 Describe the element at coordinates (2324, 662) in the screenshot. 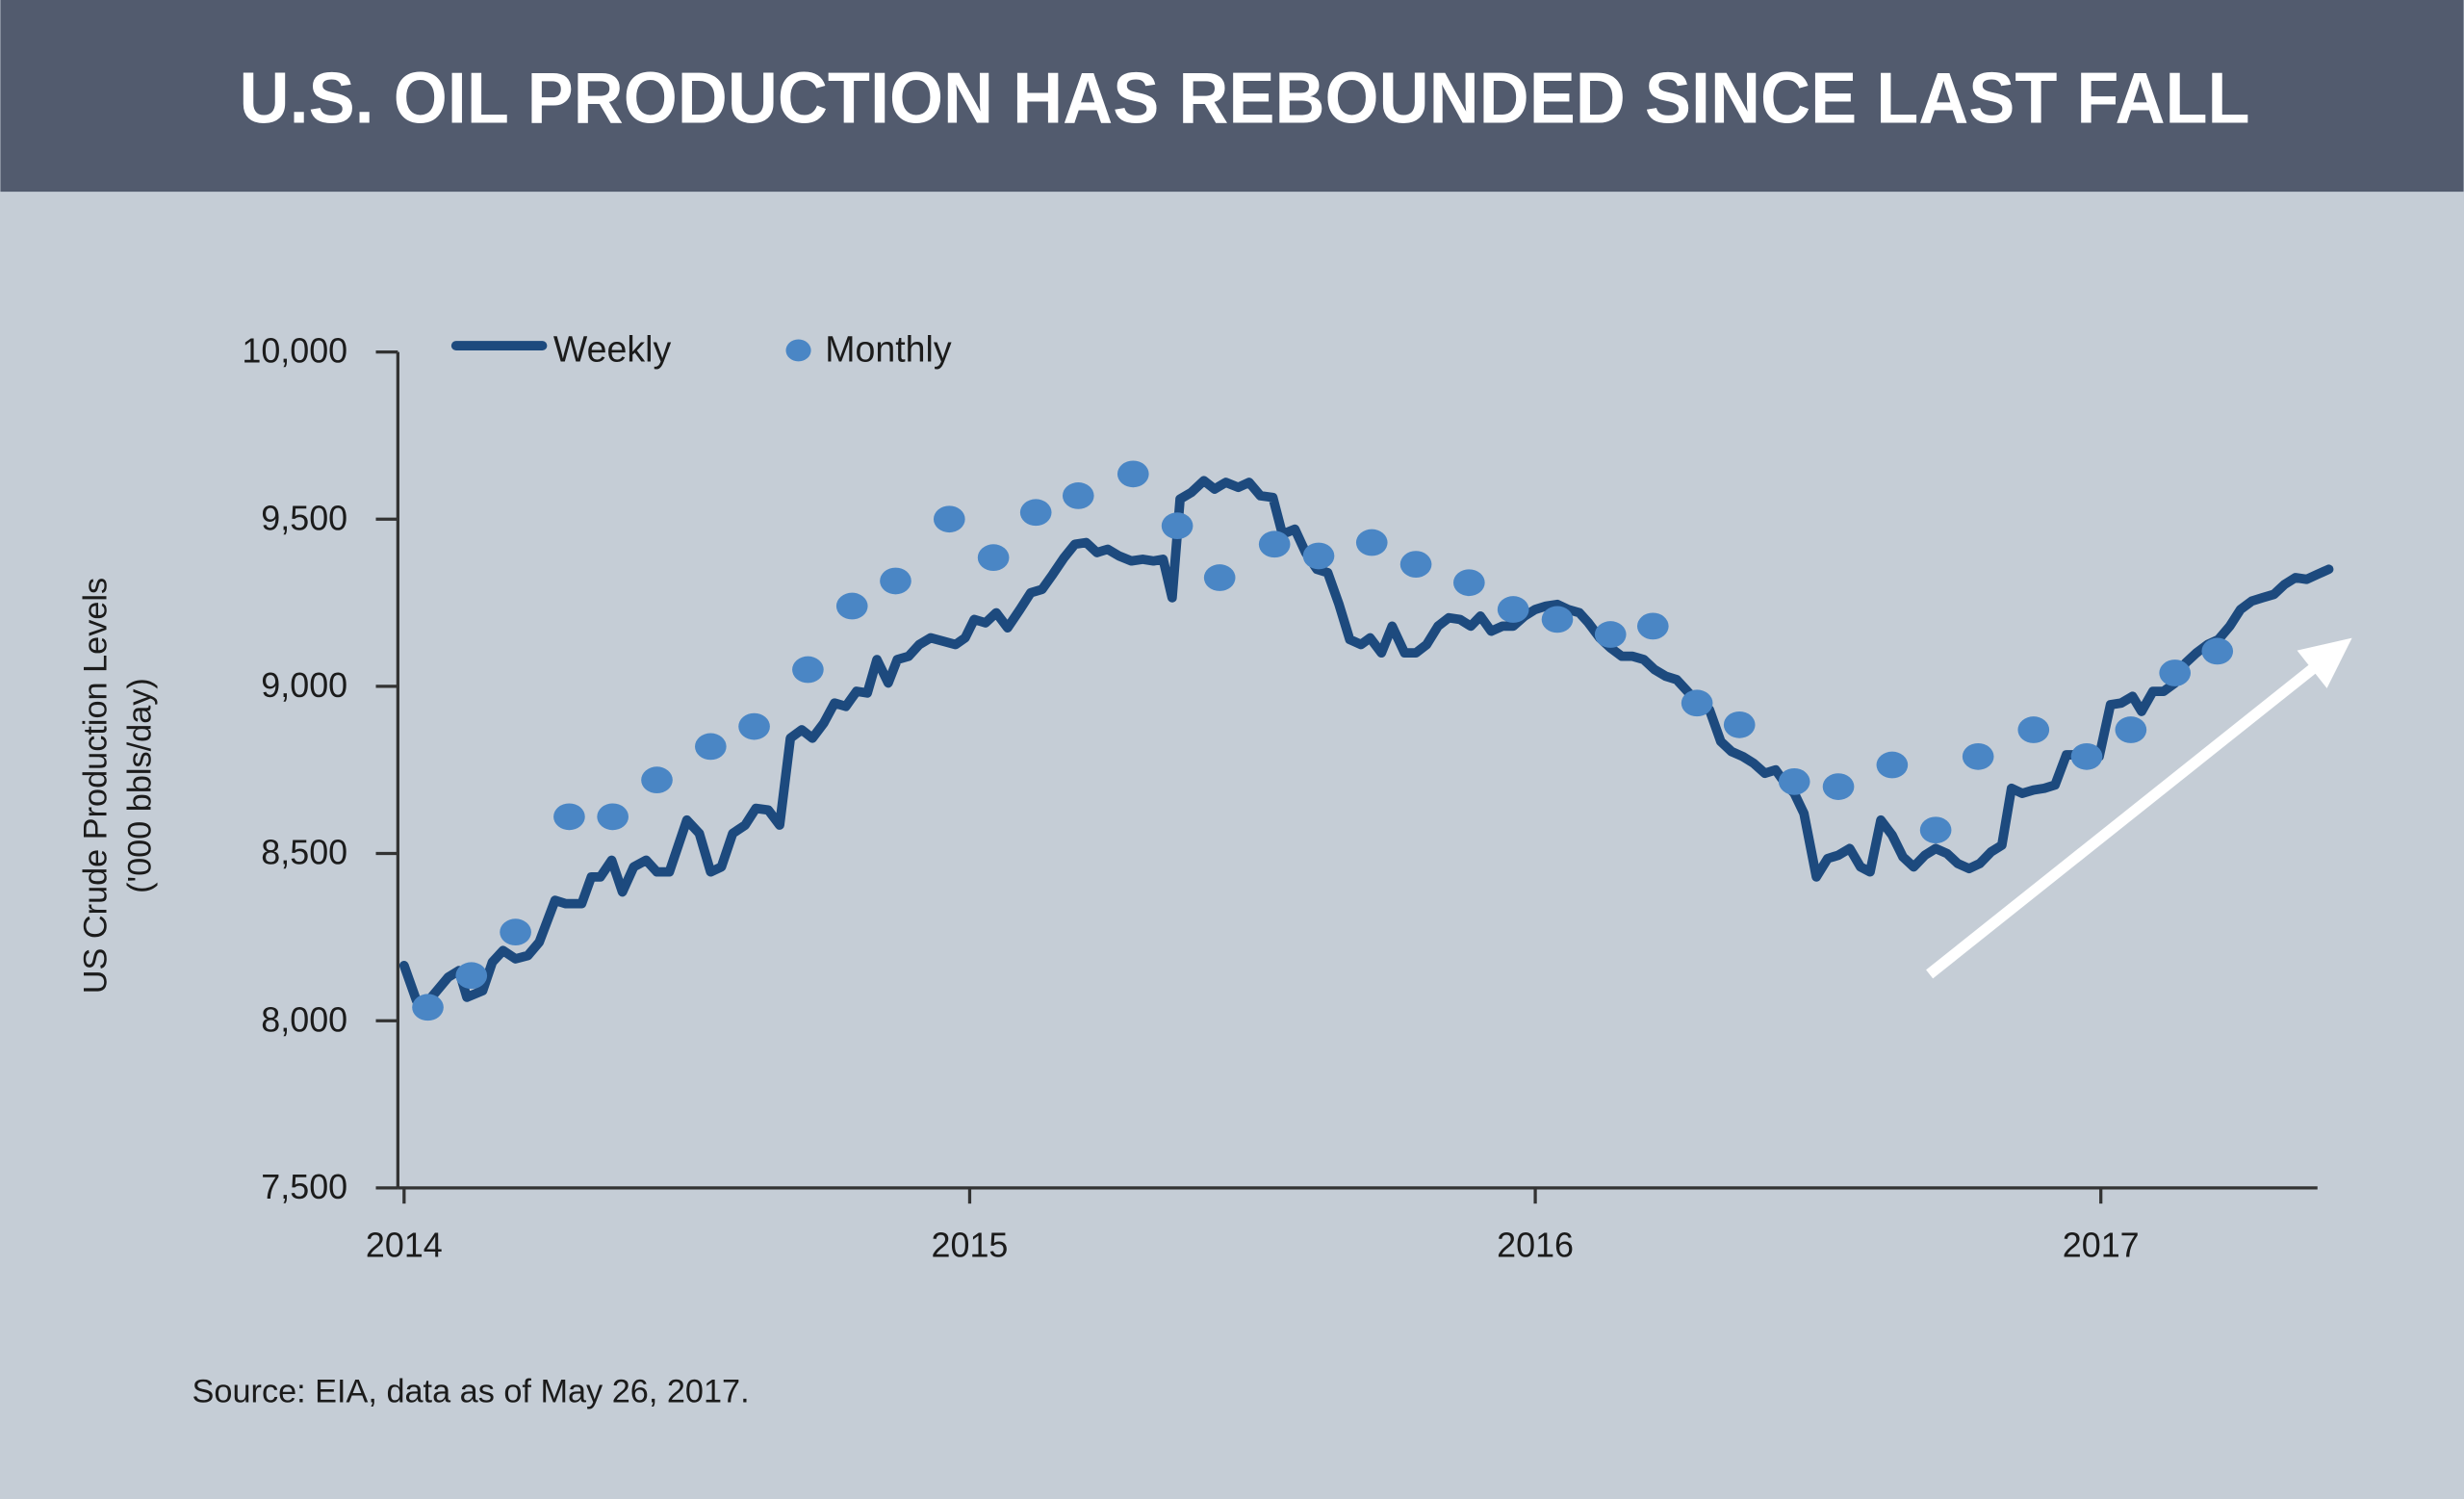

I see `arrow-head` at that location.